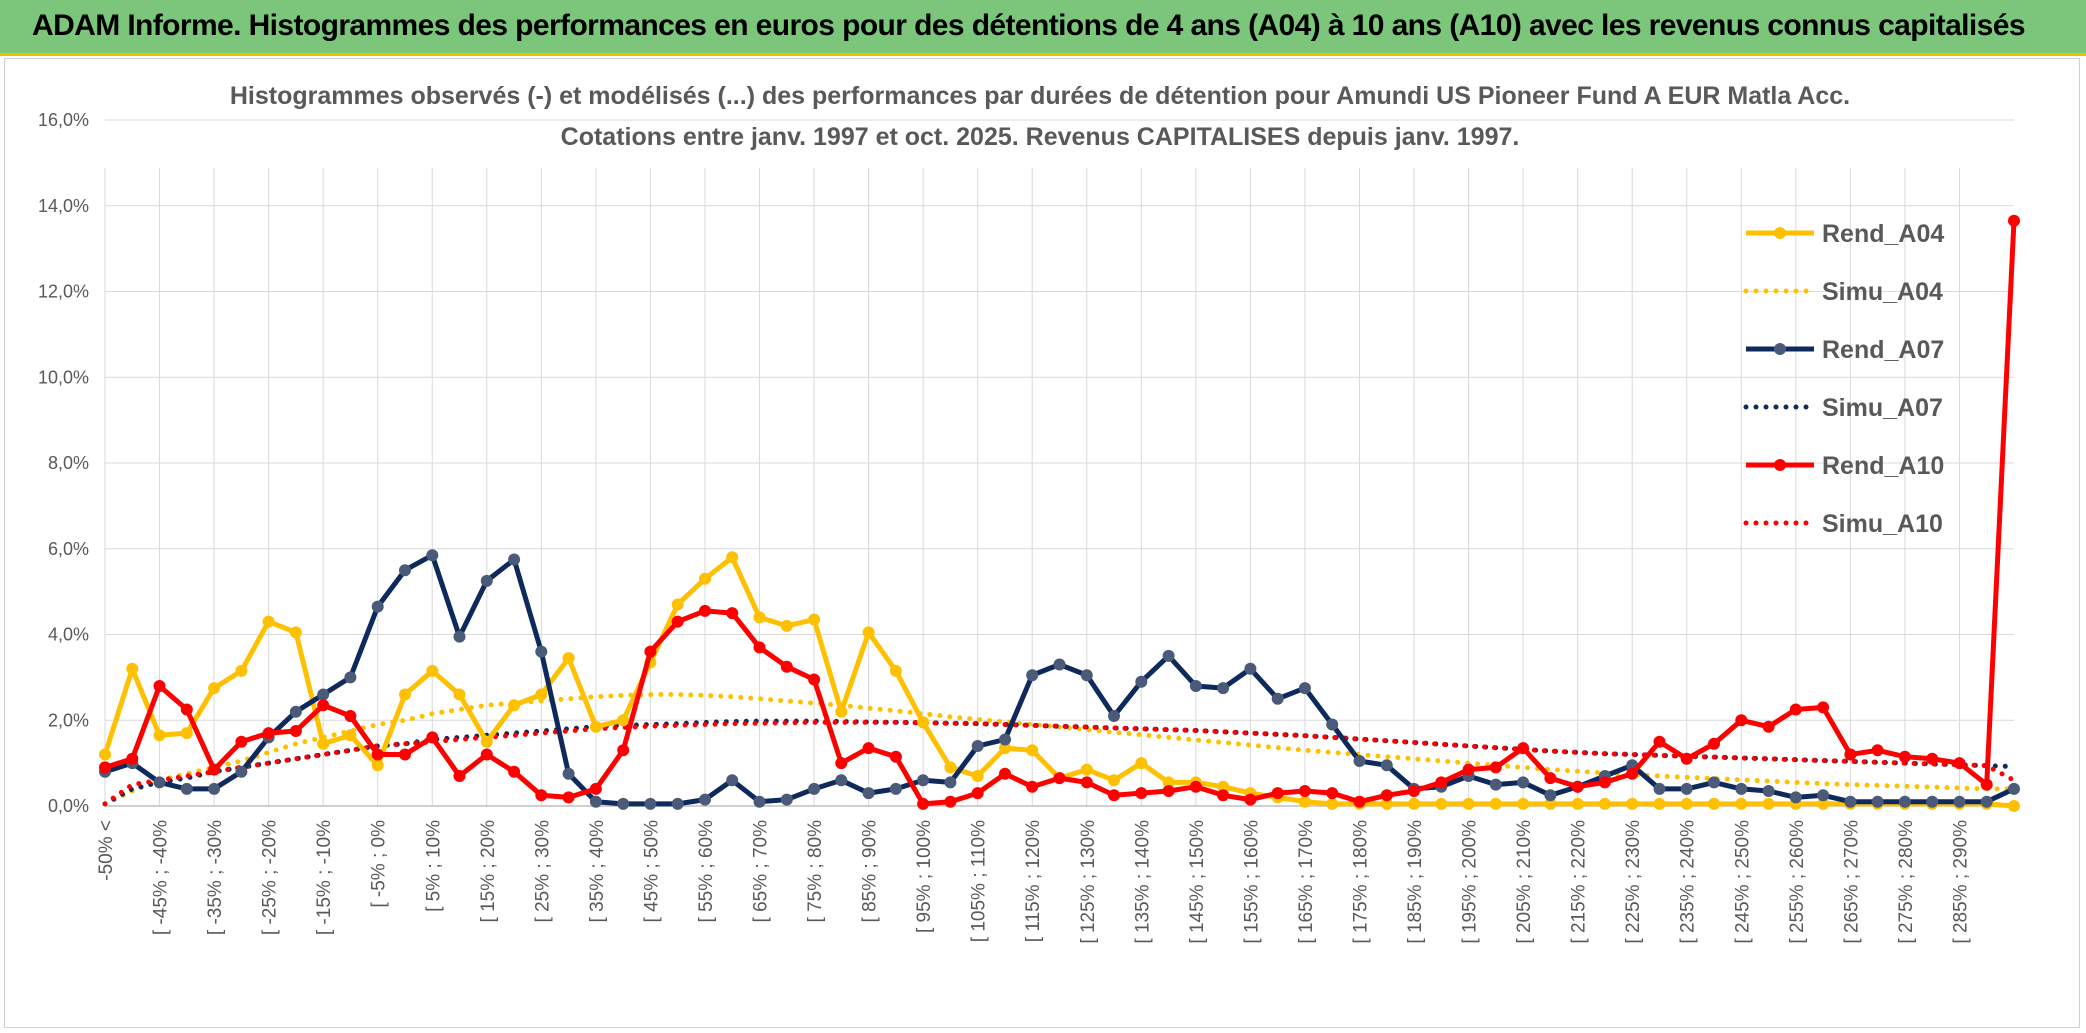 The height and width of the screenshot is (1033, 2086). Describe the element at coordinates (68, 635) in the screenshot. I see `y-tick-label: 4,0%` at that location.